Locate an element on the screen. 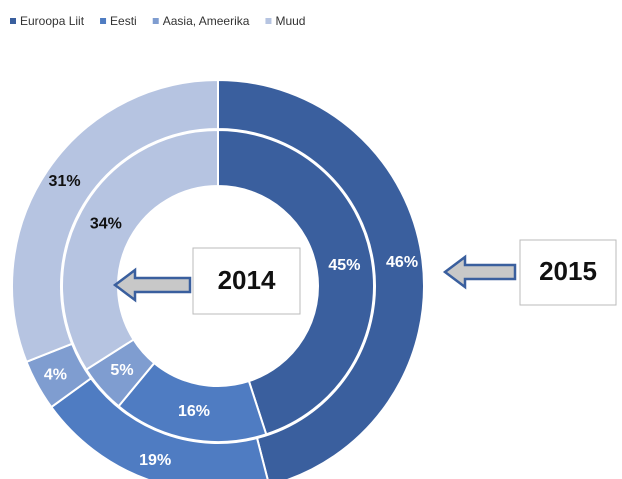  arrow-2014 is located at coordinates (152, 285).